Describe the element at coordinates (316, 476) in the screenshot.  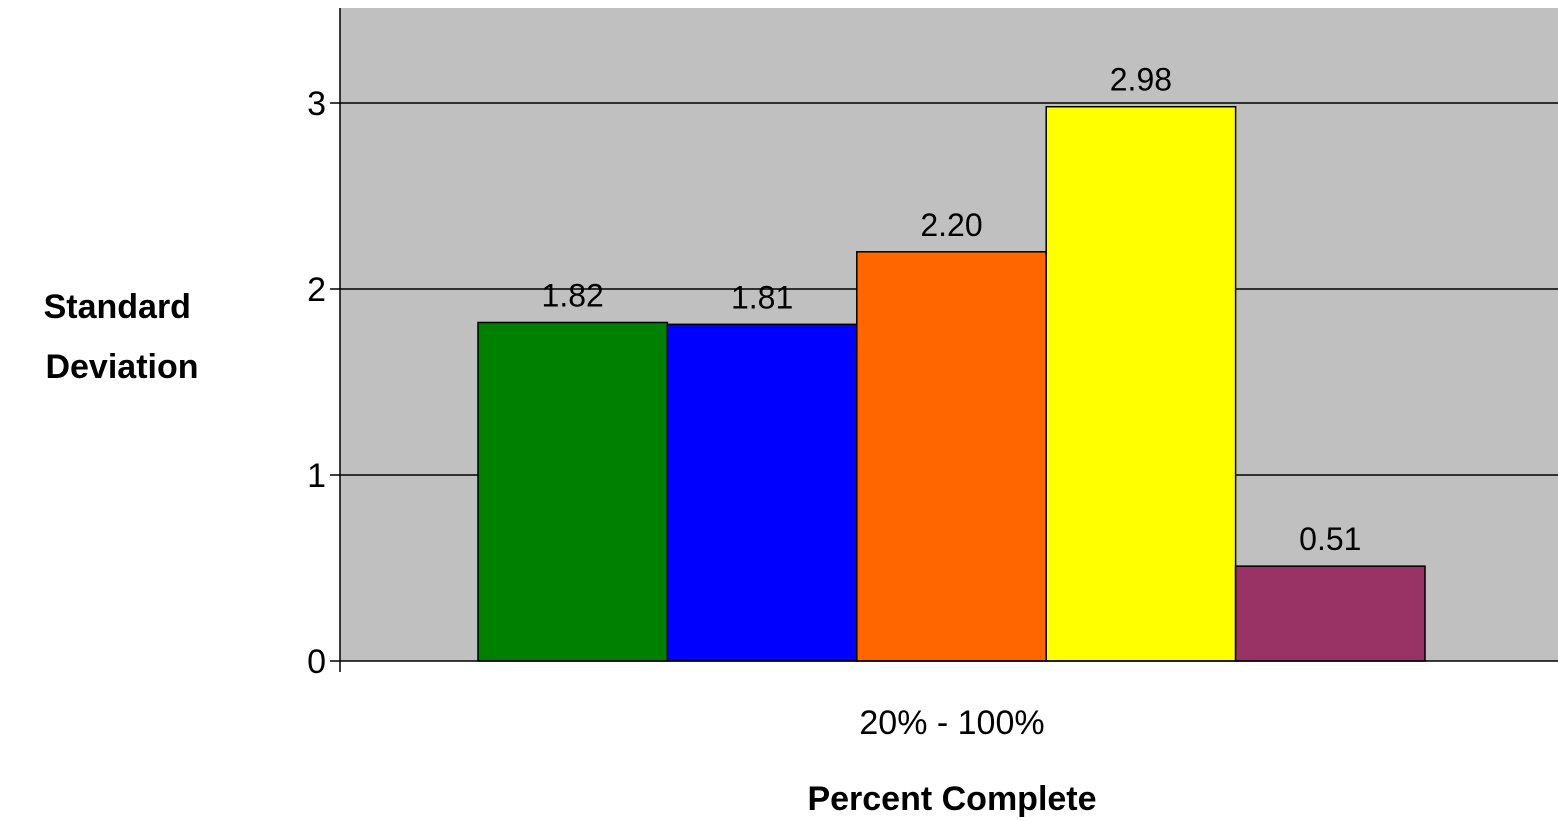
I see `y-tick-label: 1` at that location.